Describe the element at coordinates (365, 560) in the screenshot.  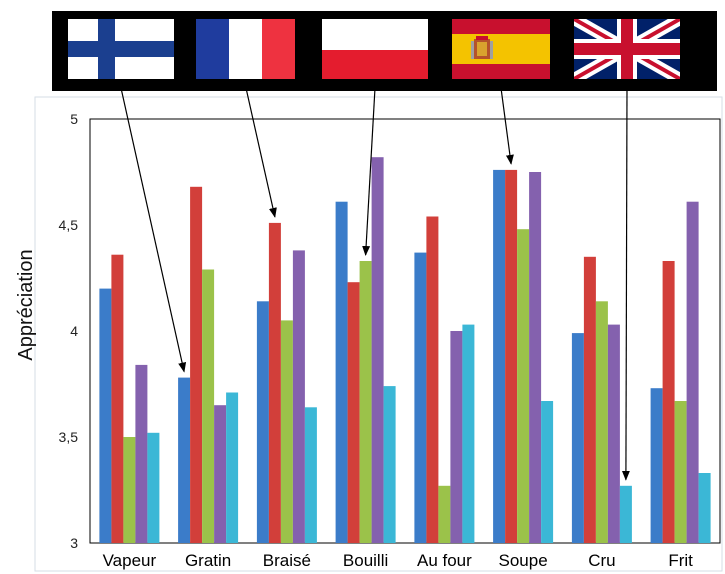
I see `x-category-label: Bouilli` at that location.